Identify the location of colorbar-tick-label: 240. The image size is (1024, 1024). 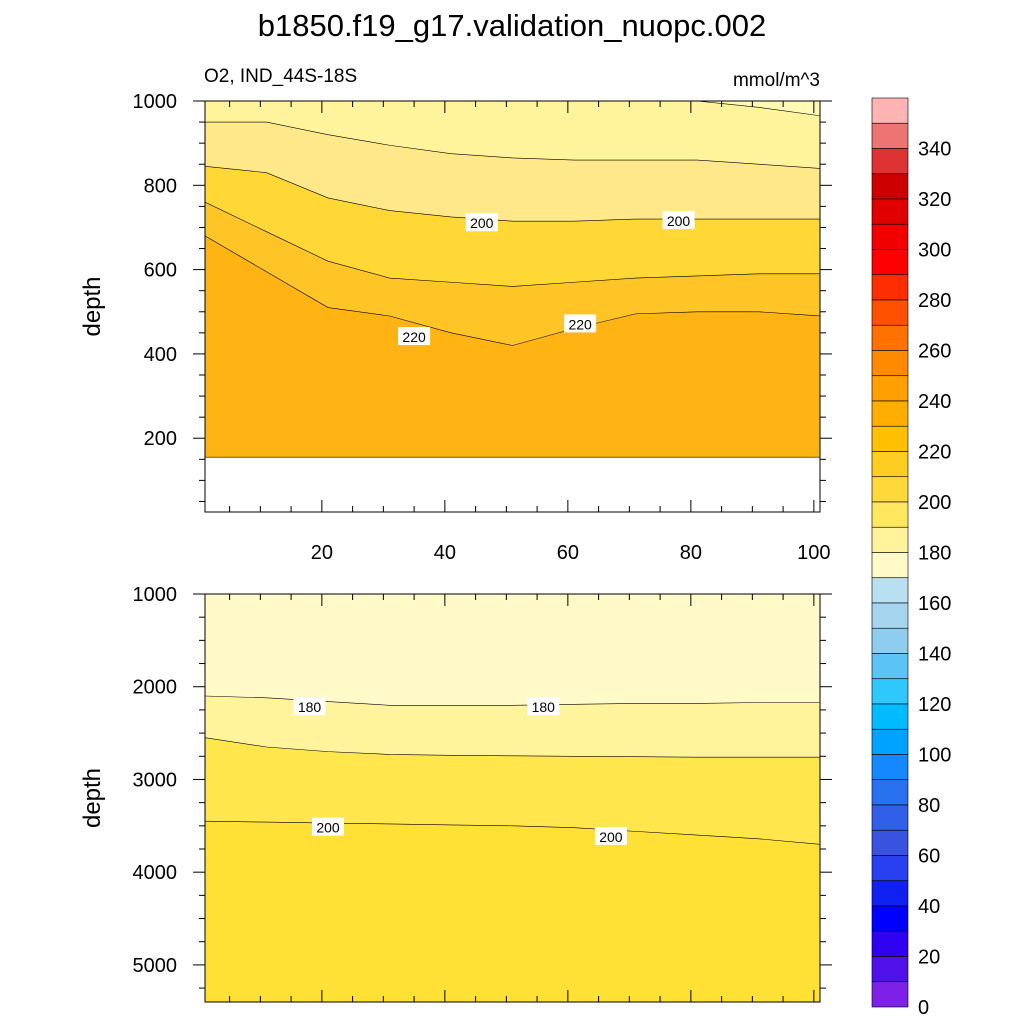
(934, 402).